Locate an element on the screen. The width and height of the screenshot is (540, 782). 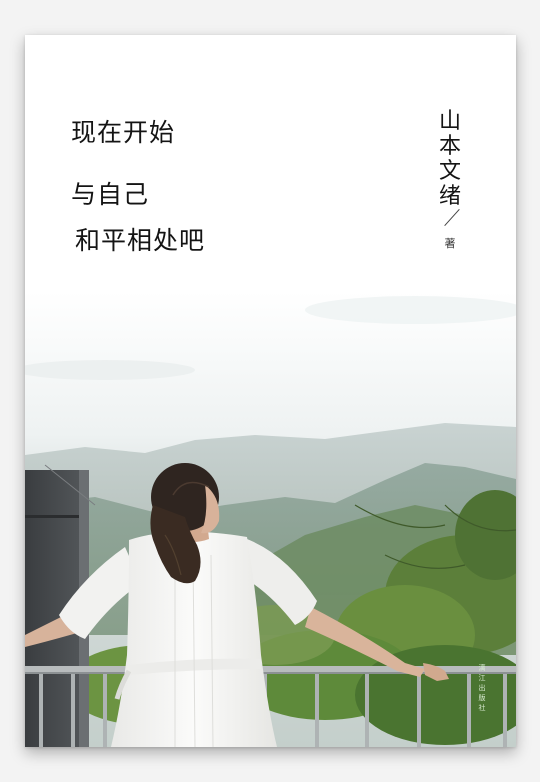
author-name: 山本文绪 is located at coordinates (449, 159).